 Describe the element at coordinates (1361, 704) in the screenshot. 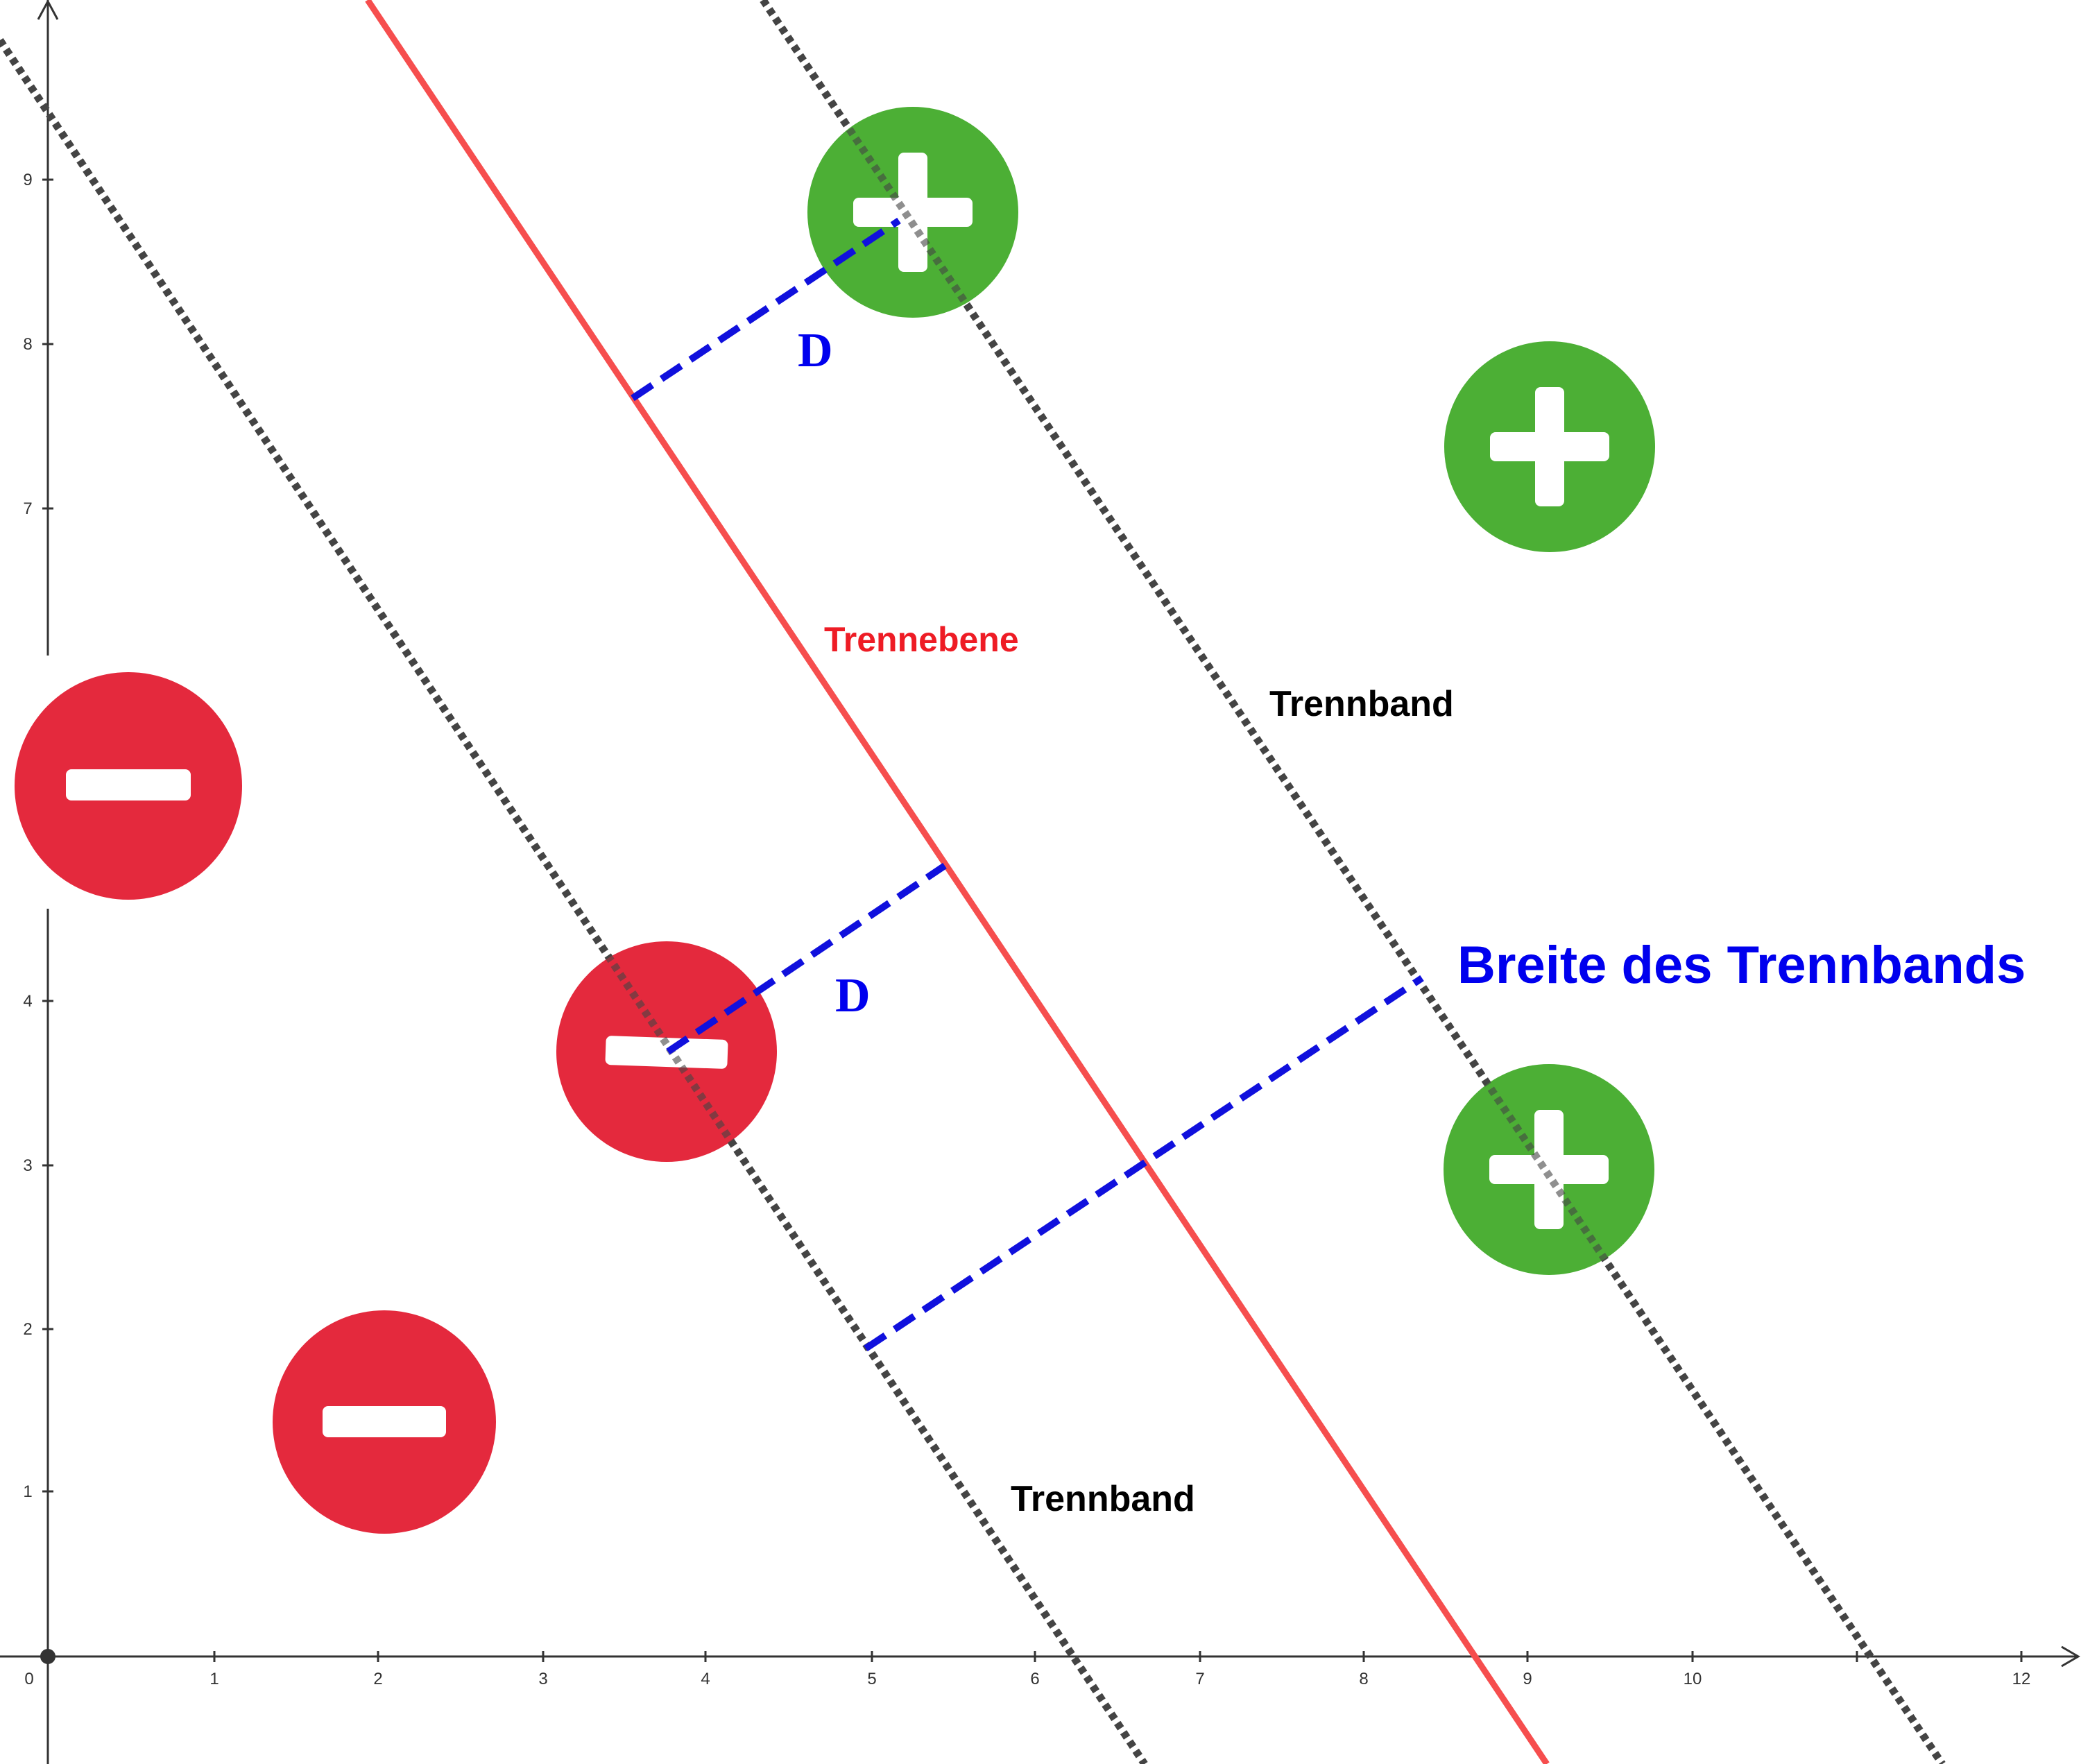

I see `upper-band-label: Trennband` at that location.